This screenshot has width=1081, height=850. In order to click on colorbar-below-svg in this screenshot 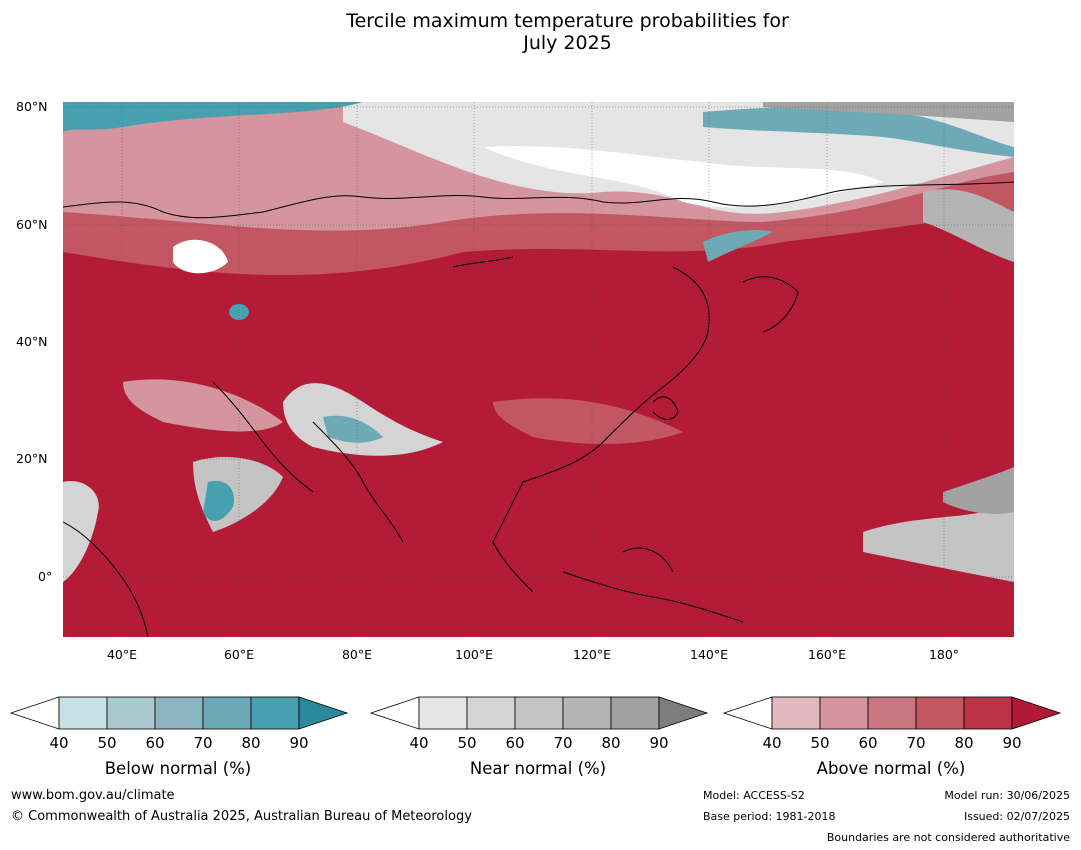, I will do `click(179, 713)`.